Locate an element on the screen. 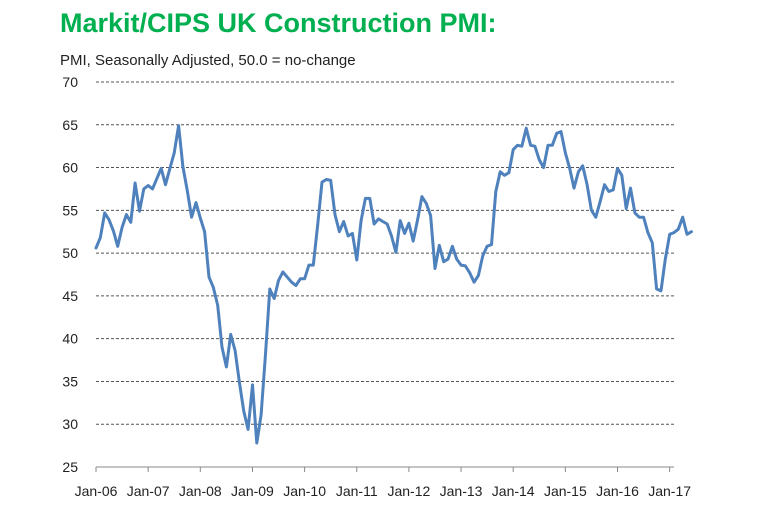 The width and height of the screenshot is (768, 520). x-tick-label: Jan-14 is located at coordinates (513, 491).